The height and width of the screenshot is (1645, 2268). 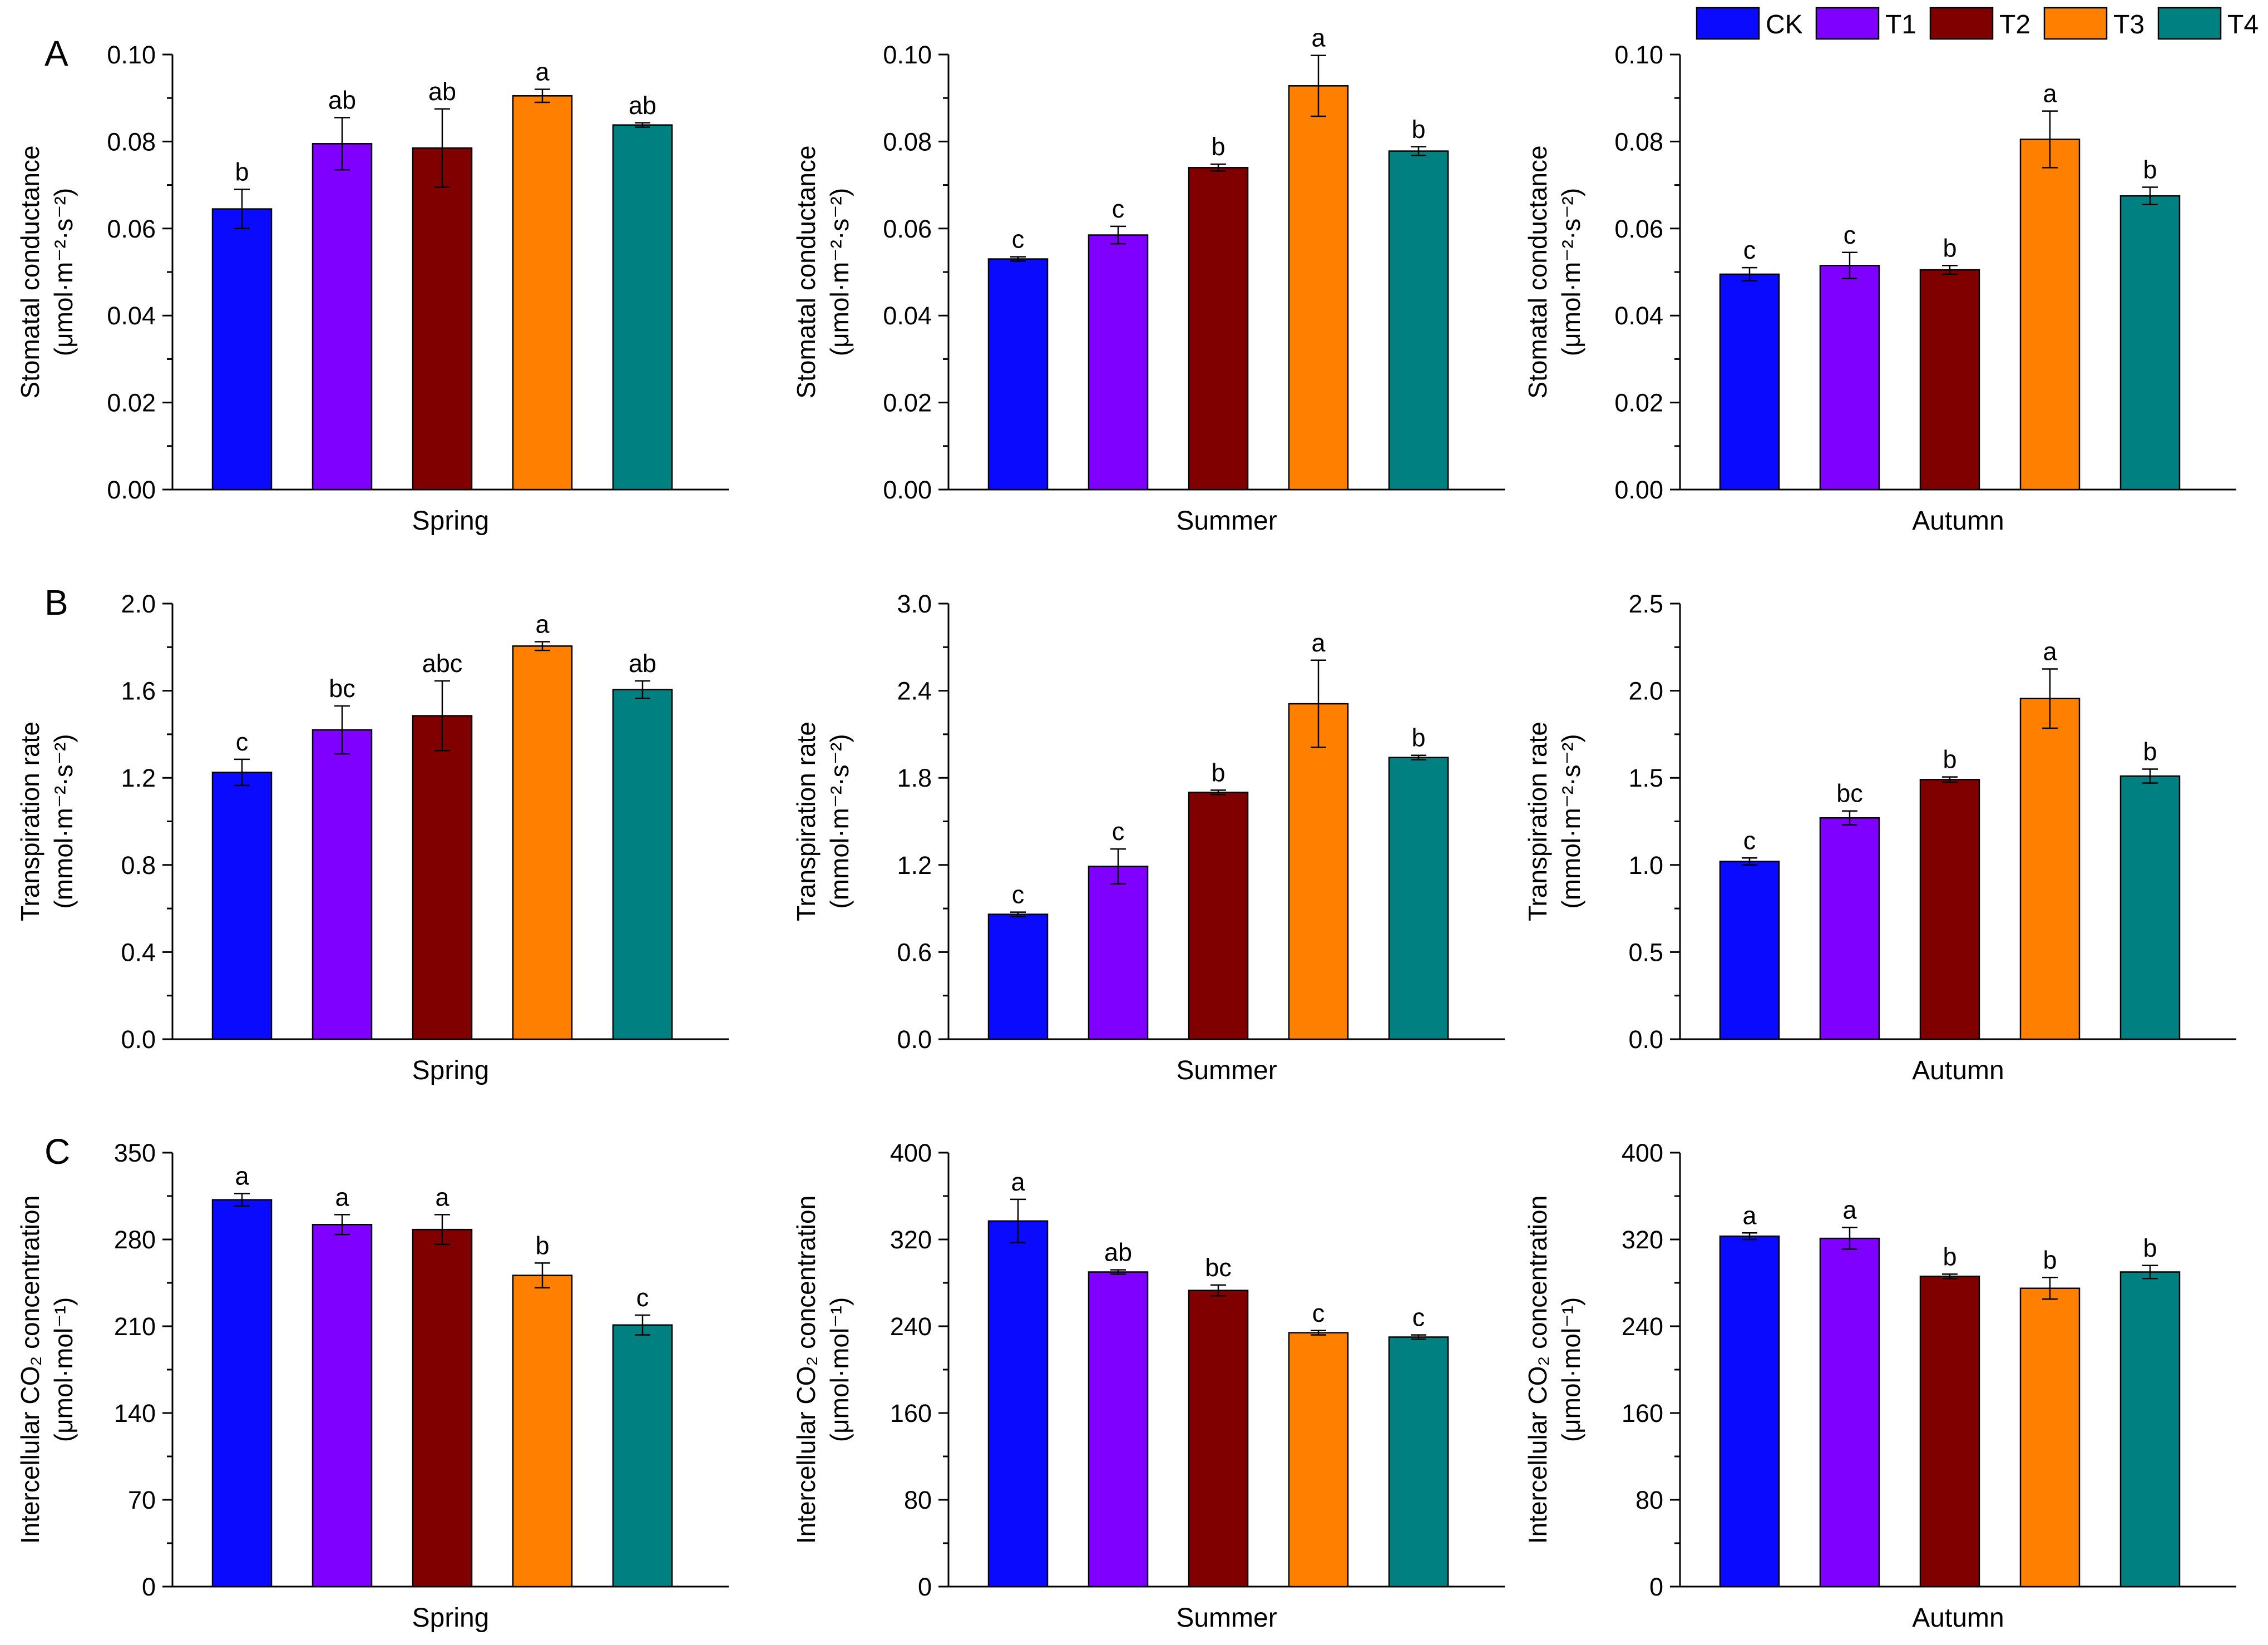 I want to click on y-tick-label: 2.4, so click(x=914, y=691).